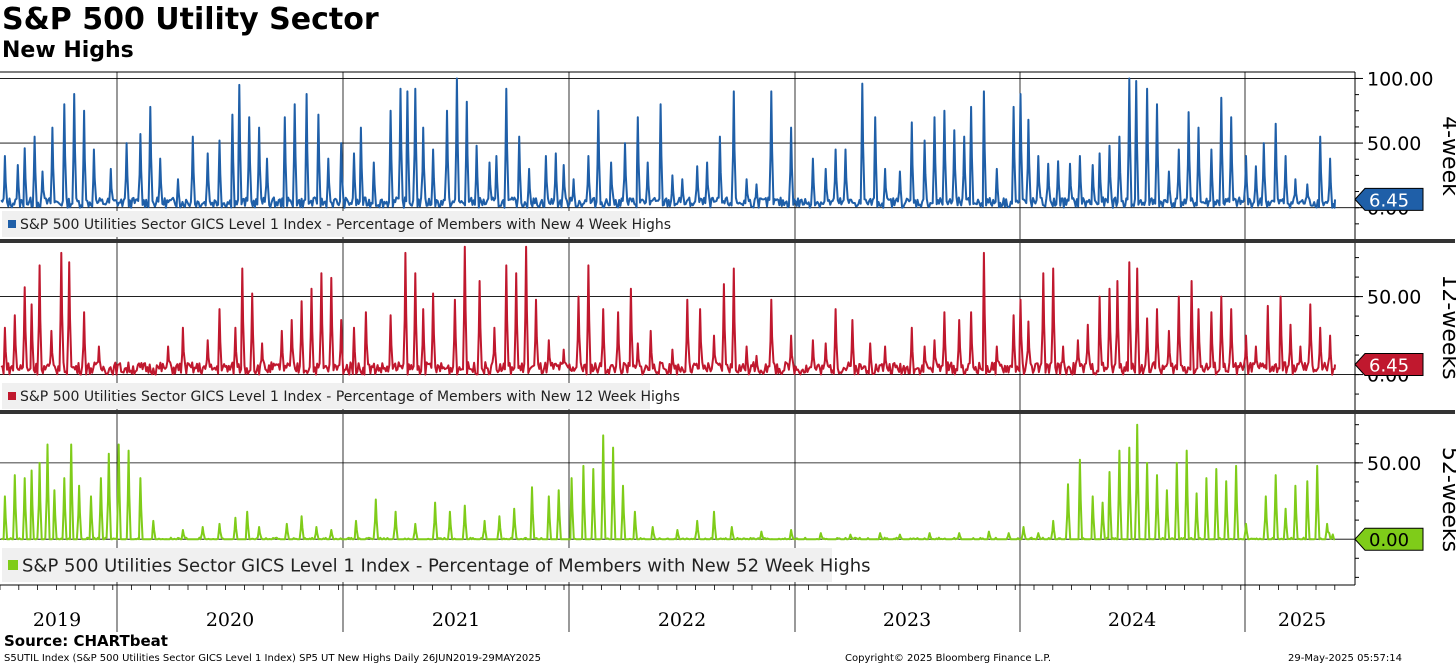 The width and height of the screenshot is (1456, 668). I want to click on copyright-text: Copyright© 2025 Bloomberg Finance L.P., so click(948, 658).